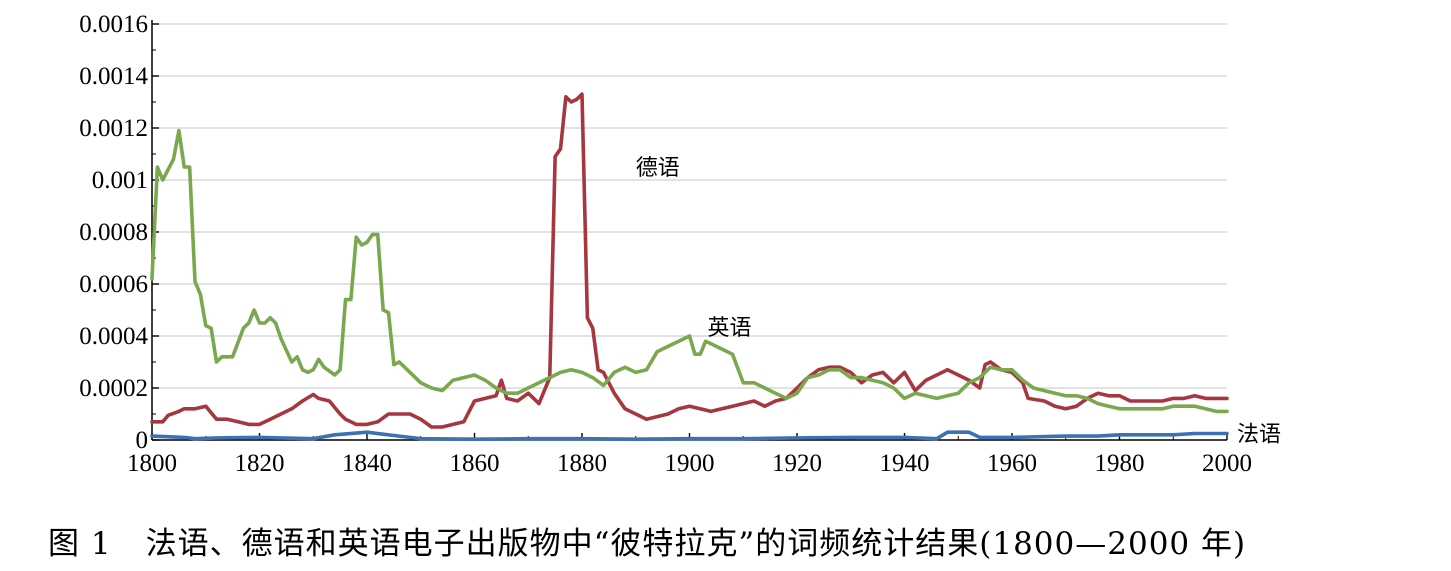  I want to click on y-tick-label: 0, so click(142, 440).